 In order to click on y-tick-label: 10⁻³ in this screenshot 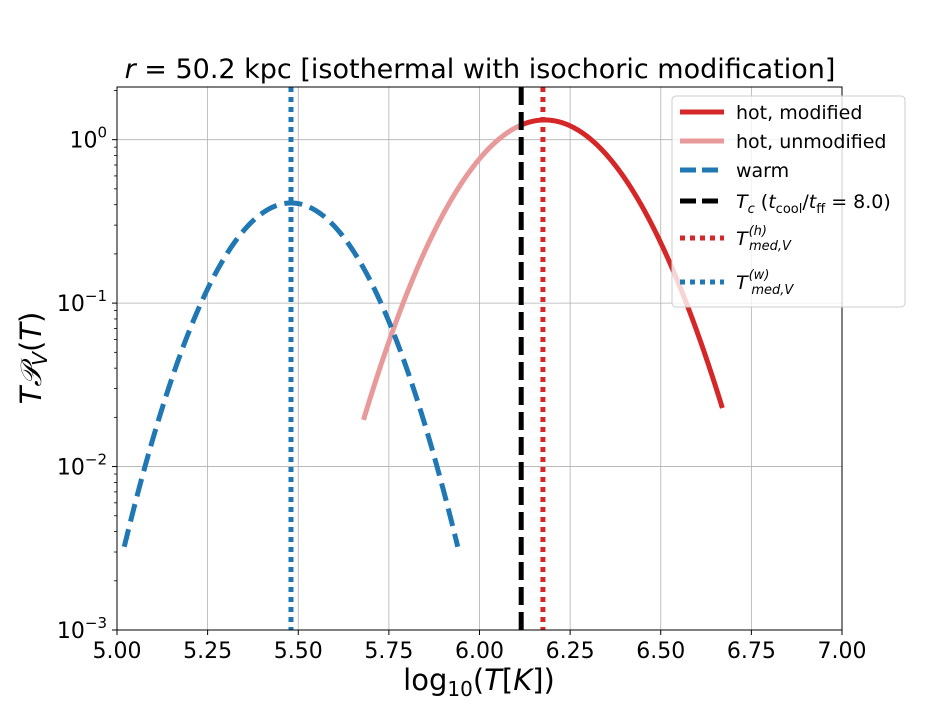, I will do `click(82, 629)`.